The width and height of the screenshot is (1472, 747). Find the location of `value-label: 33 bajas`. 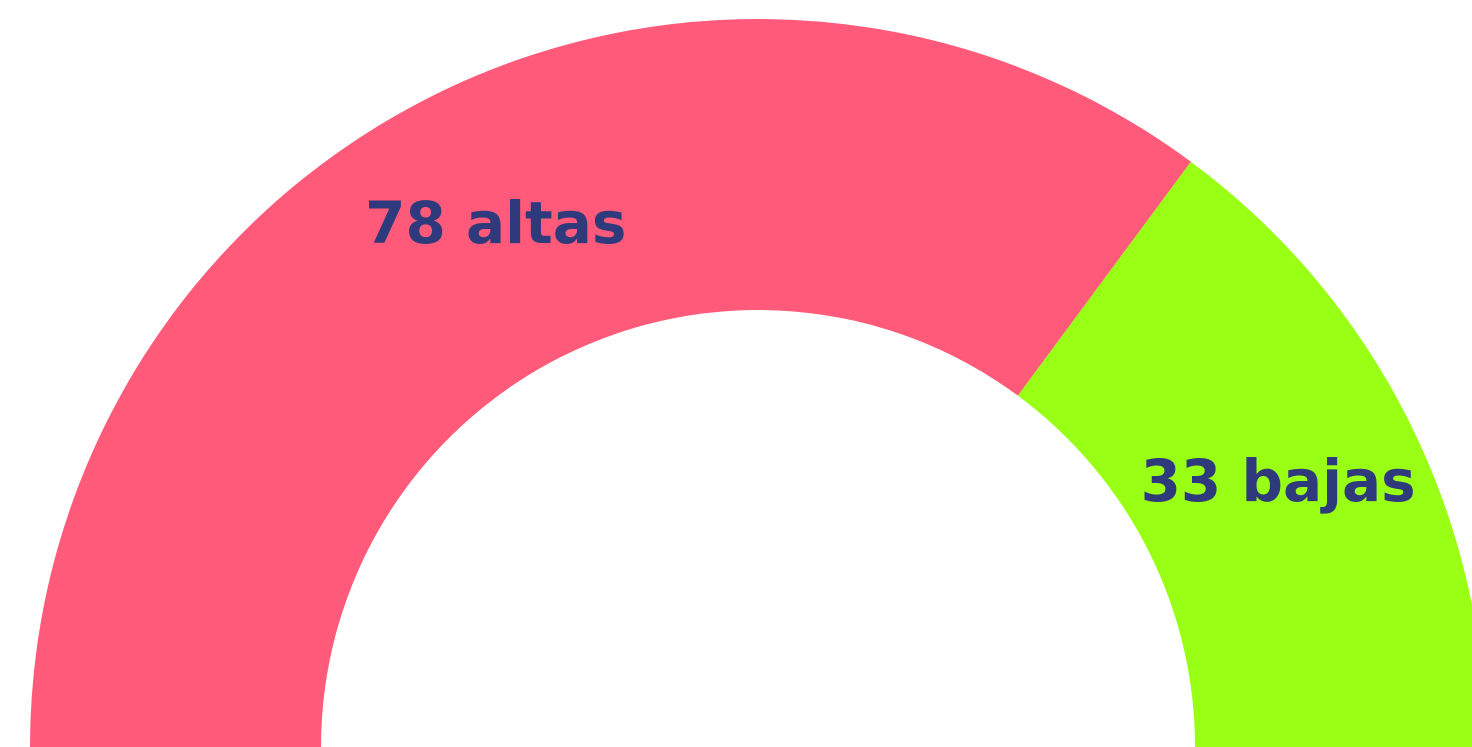

value-label: 33 bajas is located at coordinates (1278, 481).